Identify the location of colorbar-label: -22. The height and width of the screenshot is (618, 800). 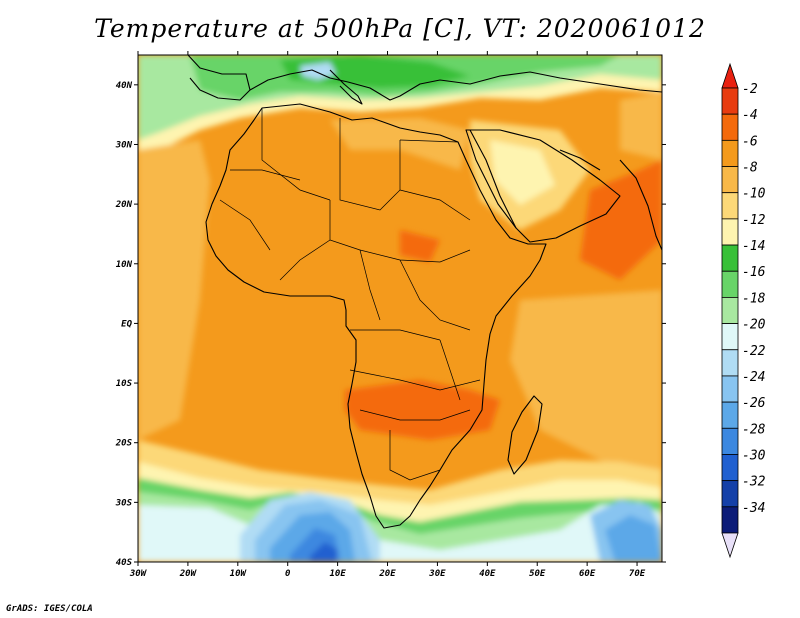
(754, 351).